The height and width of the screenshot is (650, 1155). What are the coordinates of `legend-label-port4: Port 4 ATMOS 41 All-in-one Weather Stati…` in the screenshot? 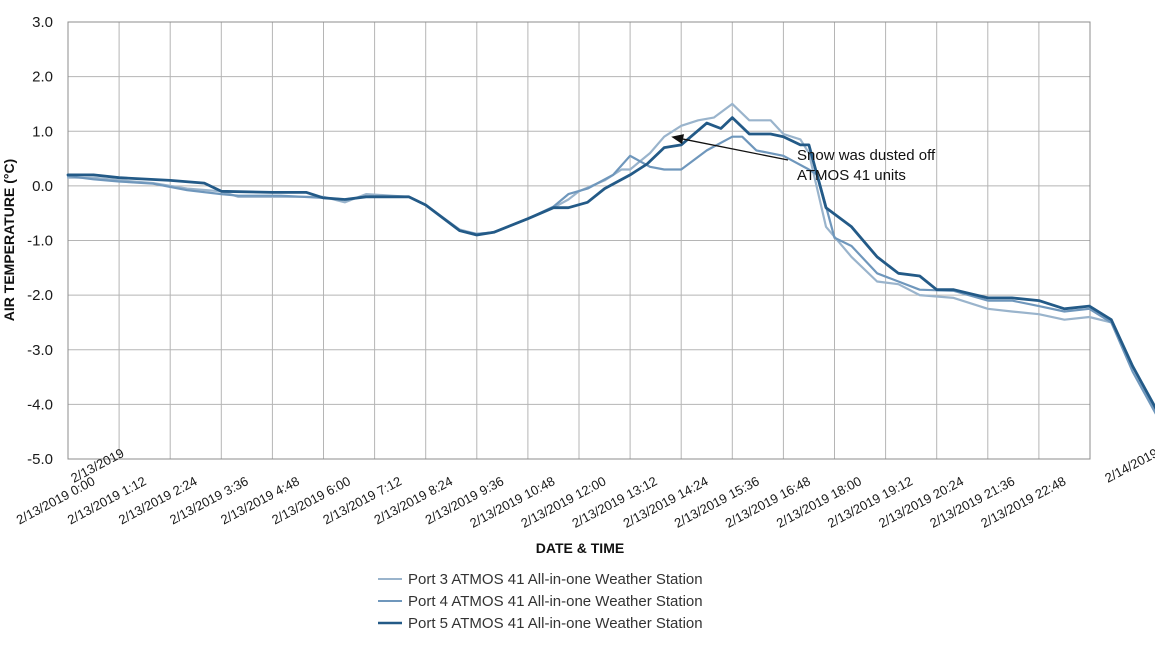 It's located at (555, 601).